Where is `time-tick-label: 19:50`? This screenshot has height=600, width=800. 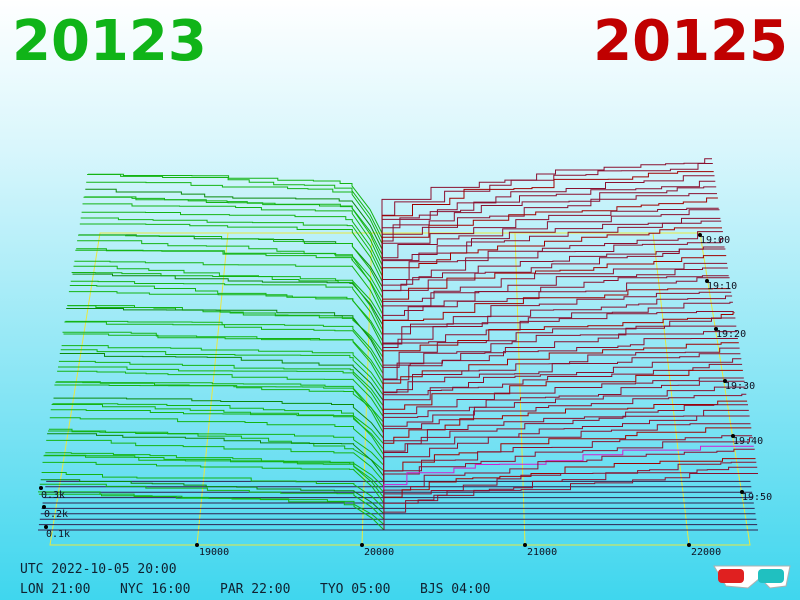 time-tick-label: 19:50 is located at coordinates (757, 497).